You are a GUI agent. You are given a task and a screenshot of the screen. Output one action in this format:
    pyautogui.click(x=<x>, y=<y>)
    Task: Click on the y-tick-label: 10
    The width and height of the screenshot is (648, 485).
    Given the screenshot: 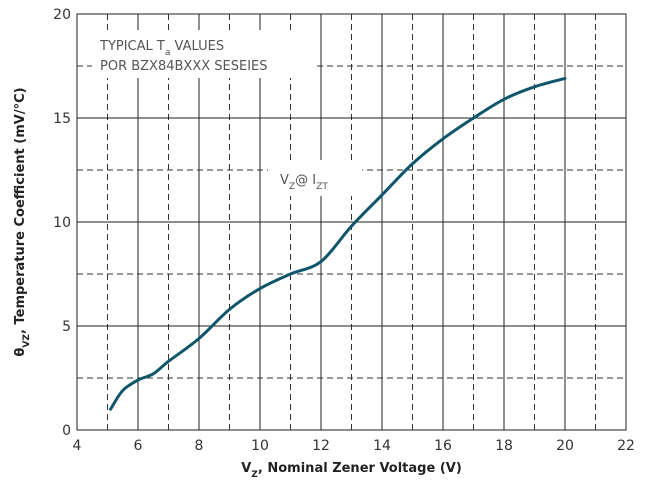 What is the action you would take?
    pyautogui.click(x=62, y=223)
    